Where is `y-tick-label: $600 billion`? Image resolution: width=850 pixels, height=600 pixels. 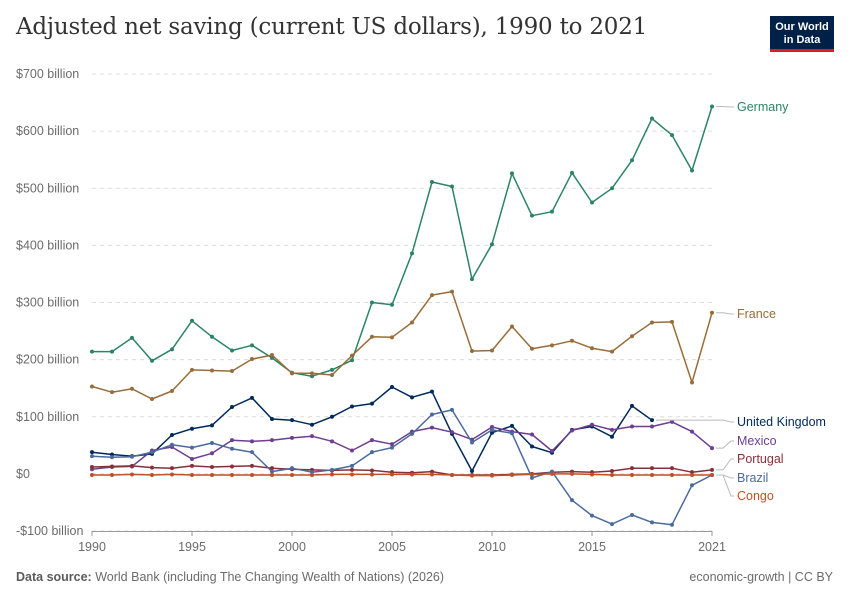
y-tick-label: $600 billion is located at coordinates (47, 131).